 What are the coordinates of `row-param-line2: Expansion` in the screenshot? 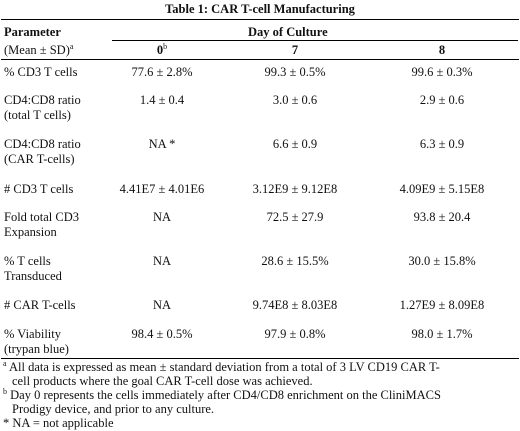 It's located at (30, 232).